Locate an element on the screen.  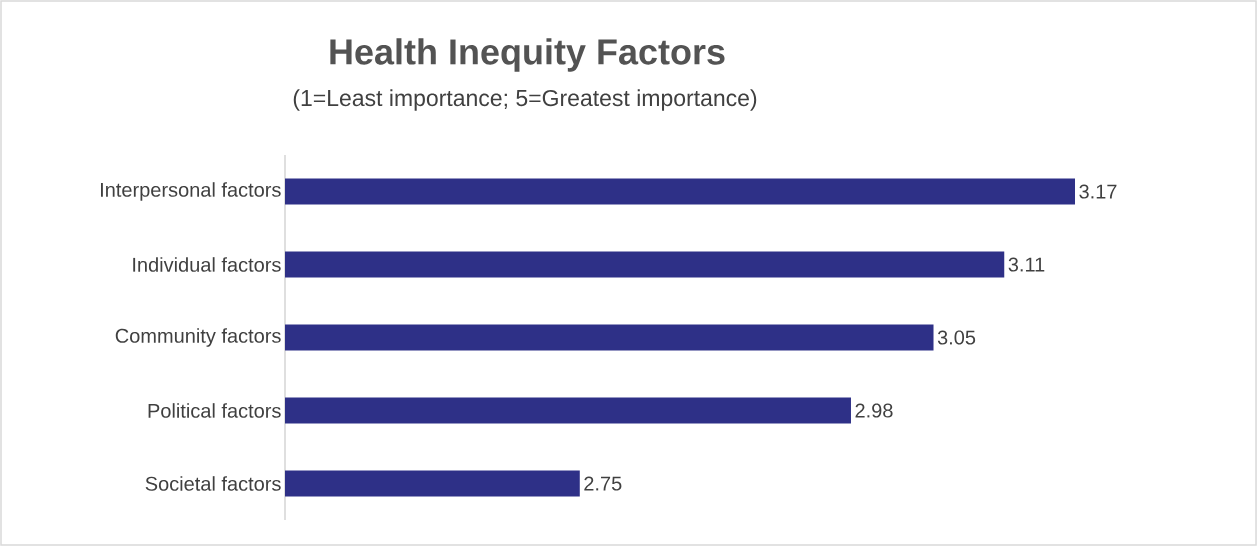
chart-subtitle: (1=Least importance; 5=Greatest importance) is located at coordinates (525, 100).